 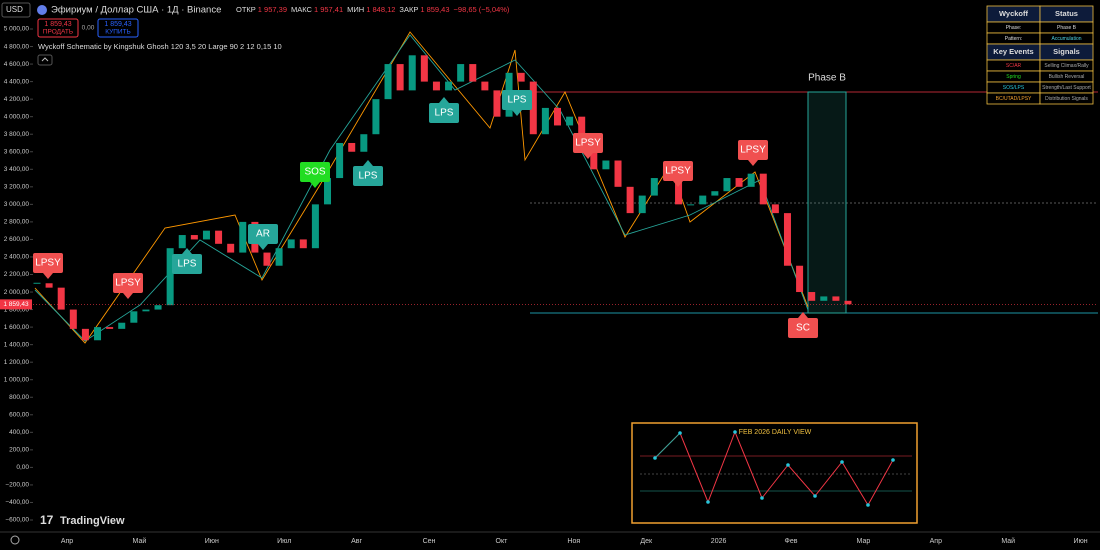 What do you see at coordinates (118, 32) in the screenshot?
I see `buy-label: КУПИТЬ` at bounding box center [118, 32].